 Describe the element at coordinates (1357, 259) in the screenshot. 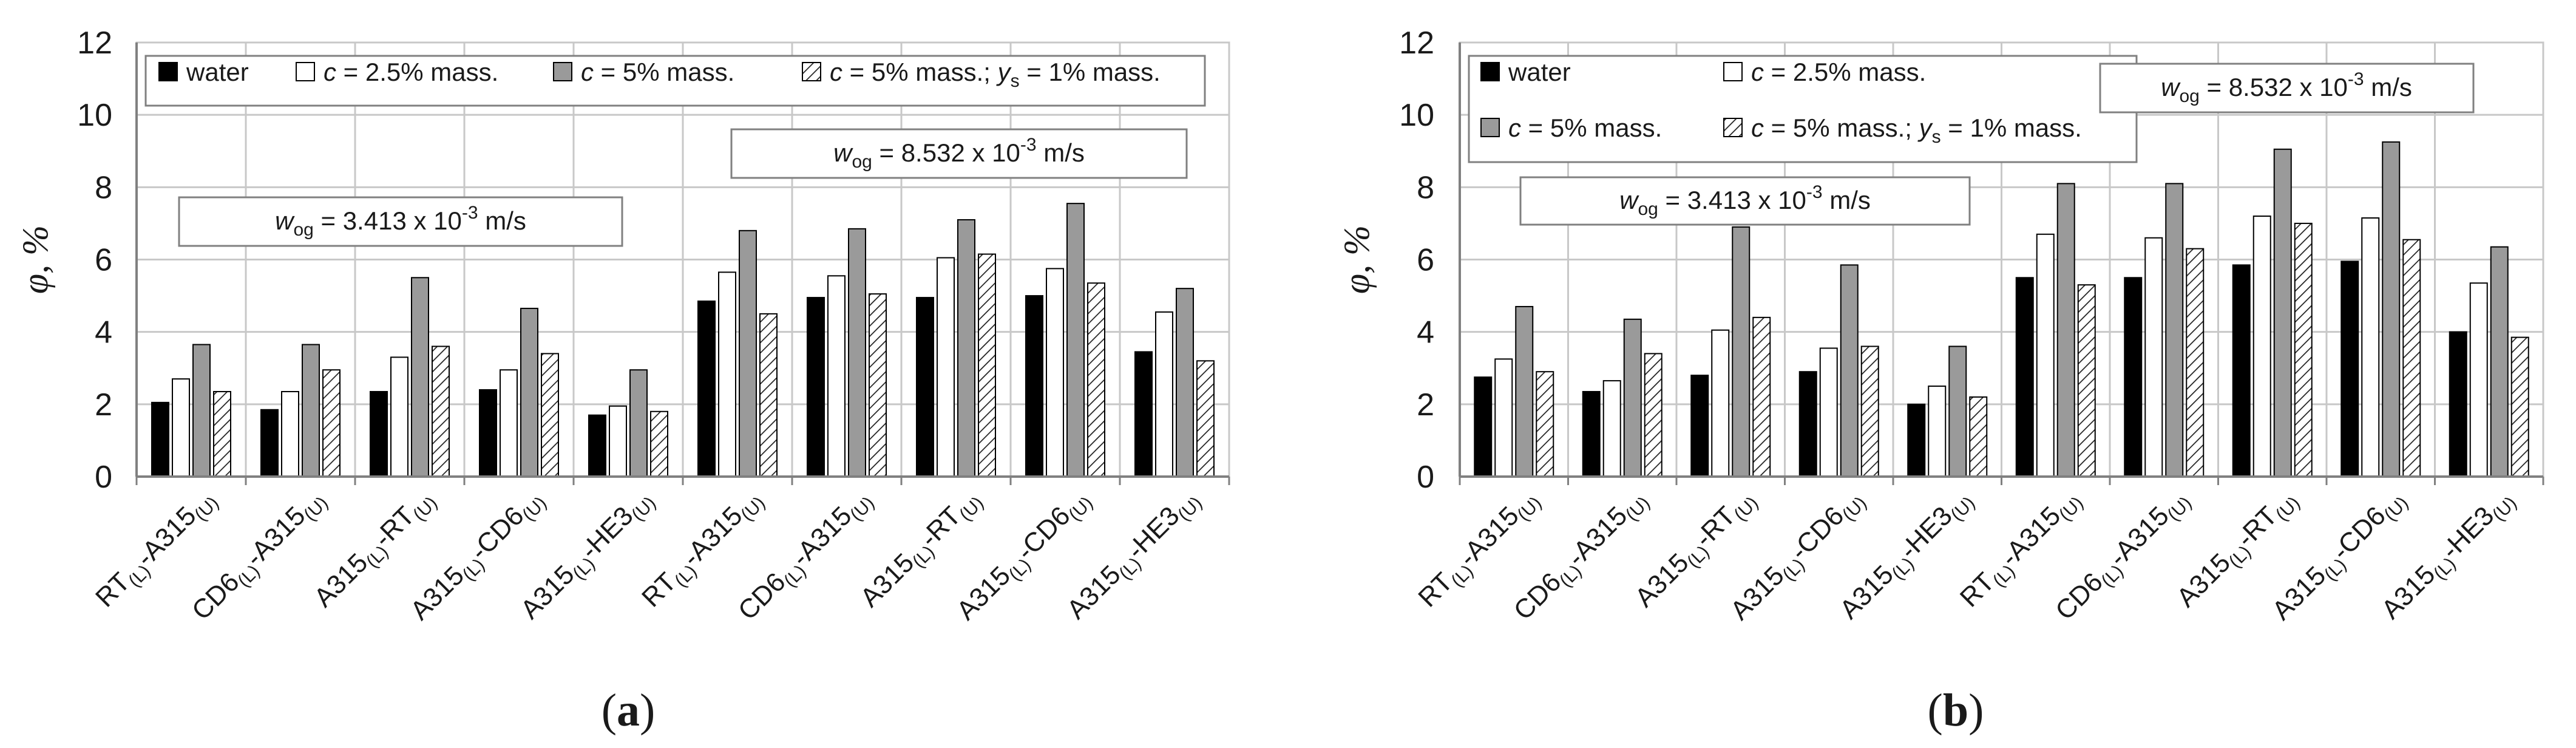

I see `y-axis-label: φ, %` at that location.